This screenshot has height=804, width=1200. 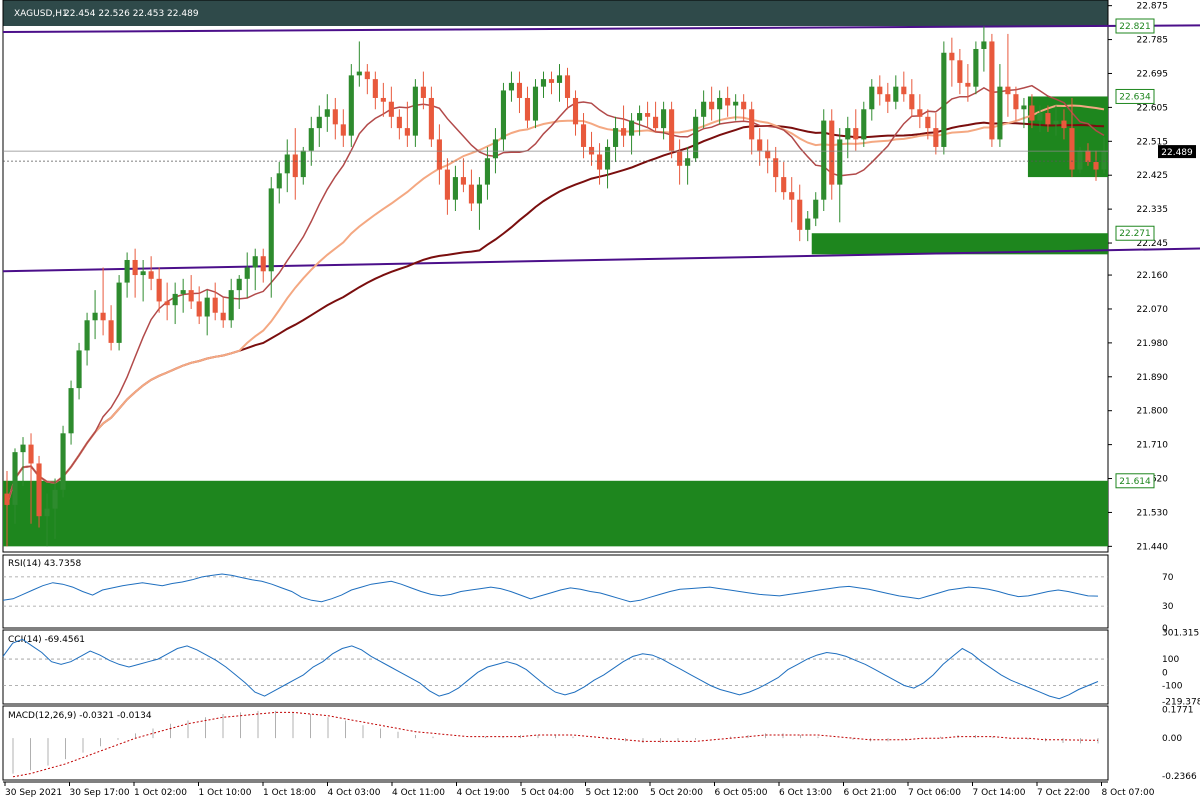 I want to click on level-label: 22.821, so click(x=1135, y=27).